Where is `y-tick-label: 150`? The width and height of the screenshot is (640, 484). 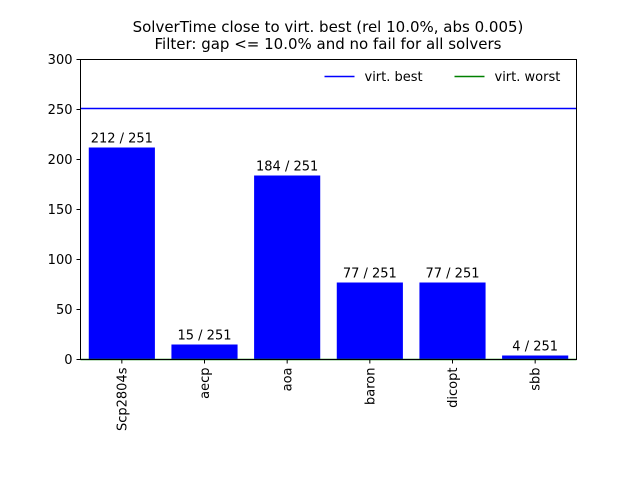 y-tick-label: 150 is located at coordinates (60, 210).